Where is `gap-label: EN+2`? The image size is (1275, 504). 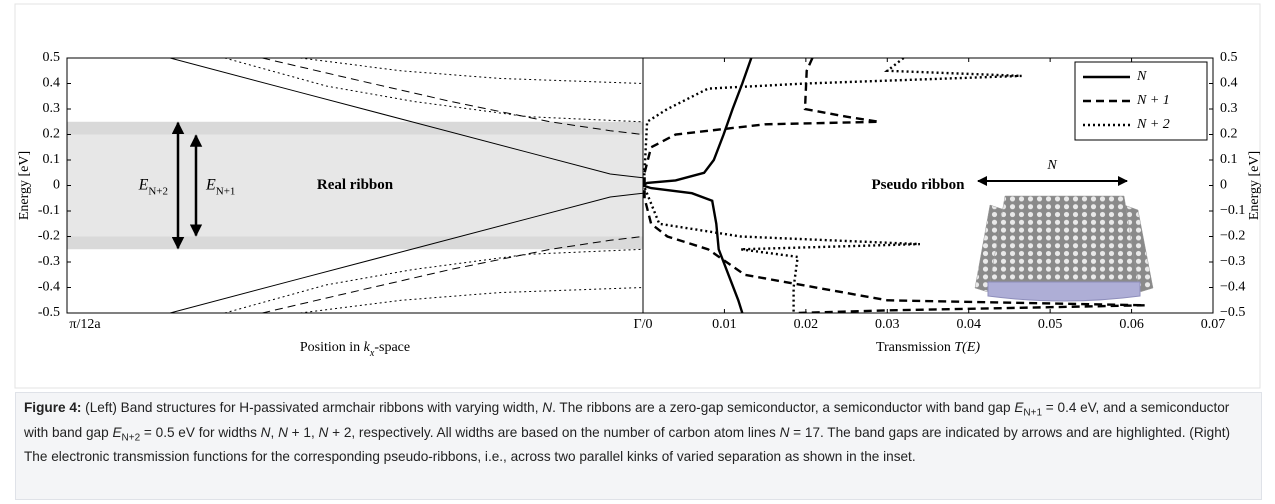 gap-label: EN+2 is located at coordinates (153, 186).